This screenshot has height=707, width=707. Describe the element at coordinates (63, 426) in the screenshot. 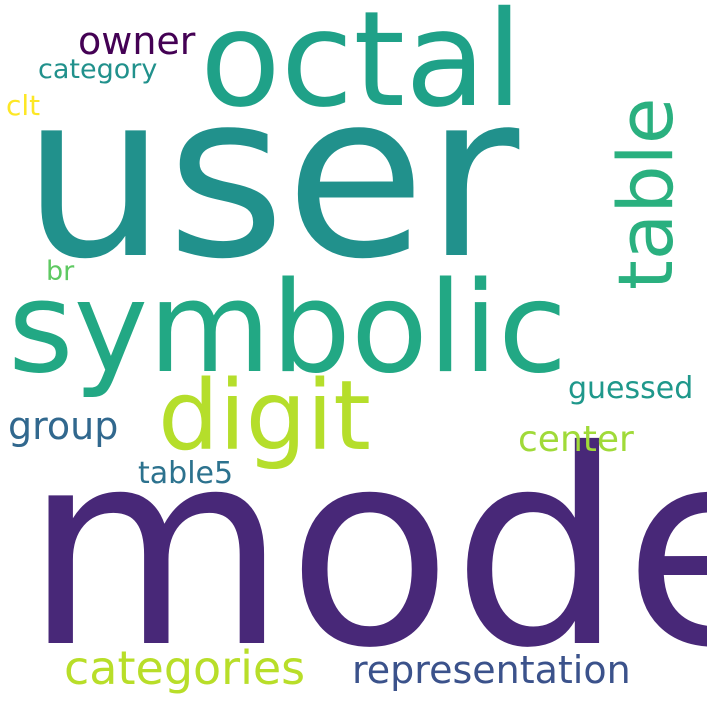

I see `word-group: group` at that location.